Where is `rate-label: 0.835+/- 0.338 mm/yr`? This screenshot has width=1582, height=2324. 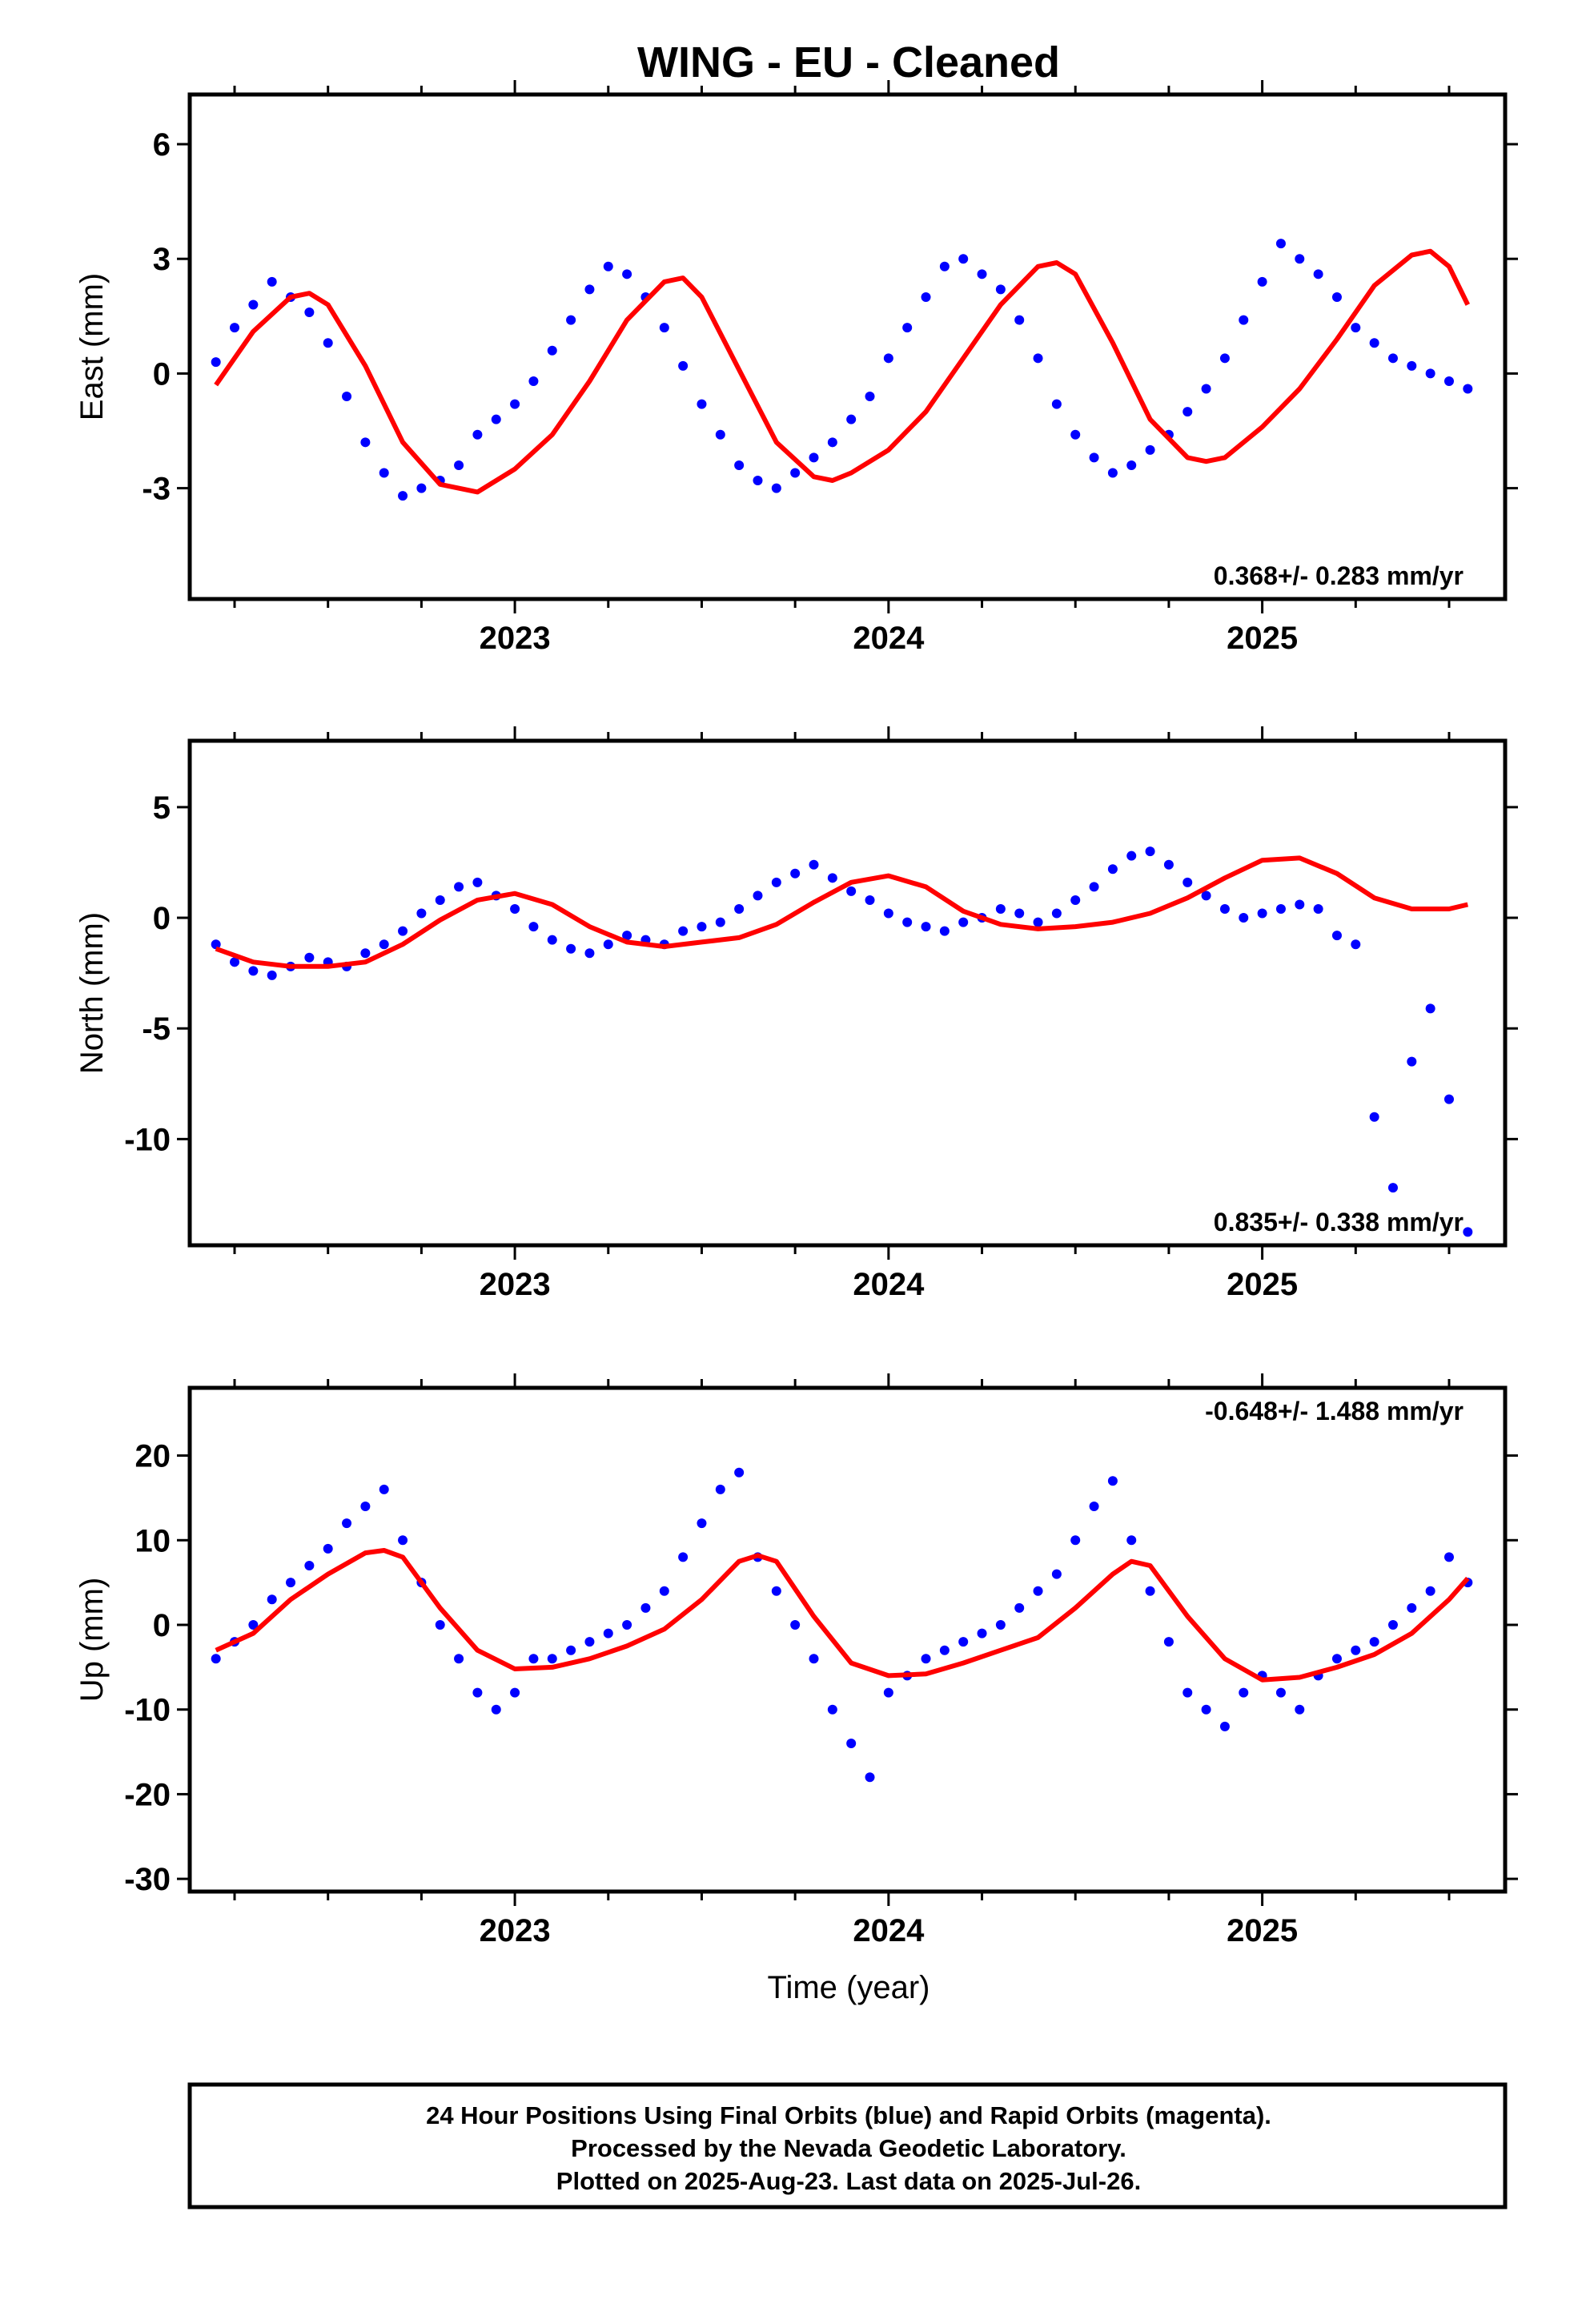
rate-label: 0.835+/- 0.338 mm/yr is located at coordinates (1339, 1222).